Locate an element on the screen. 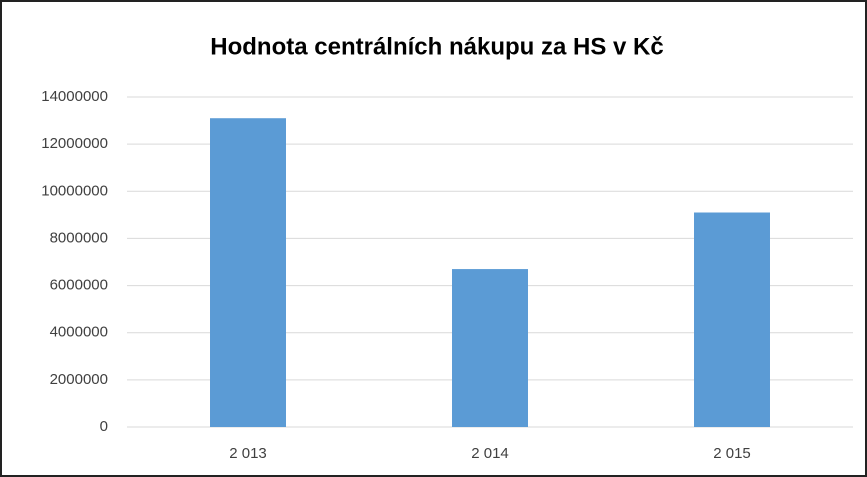  y-tick-label: 8000000 is located at coordinates (79, 237).